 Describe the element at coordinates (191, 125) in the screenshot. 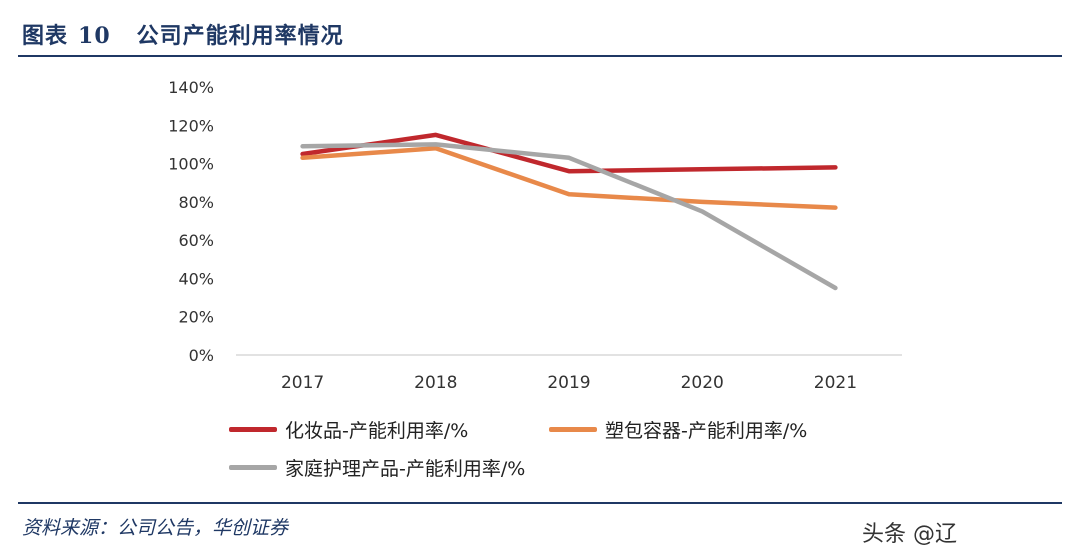

I see `y-tick-label: 120%` at that location.